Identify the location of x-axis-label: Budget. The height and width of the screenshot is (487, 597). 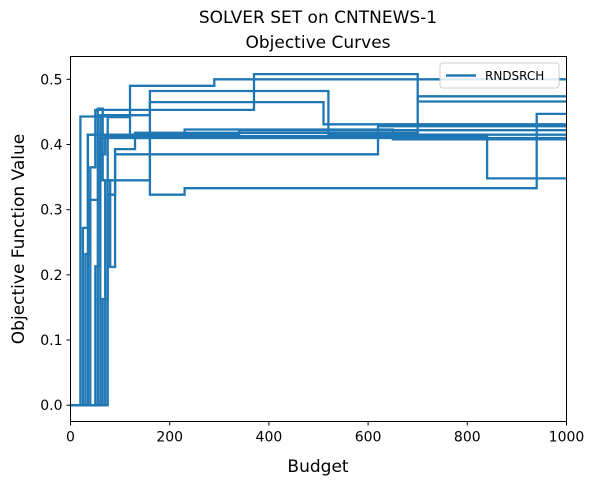
(317, 467).